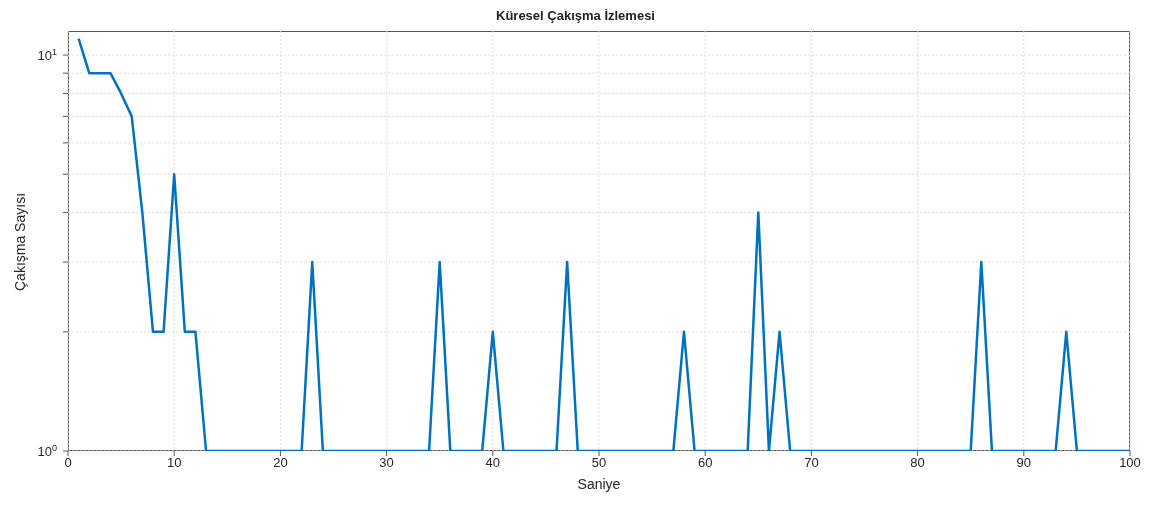  What do you see at coordinates (705, 463) in the screenshot?
I see `x-tick-label: 60` at bounding box center [705, 463].